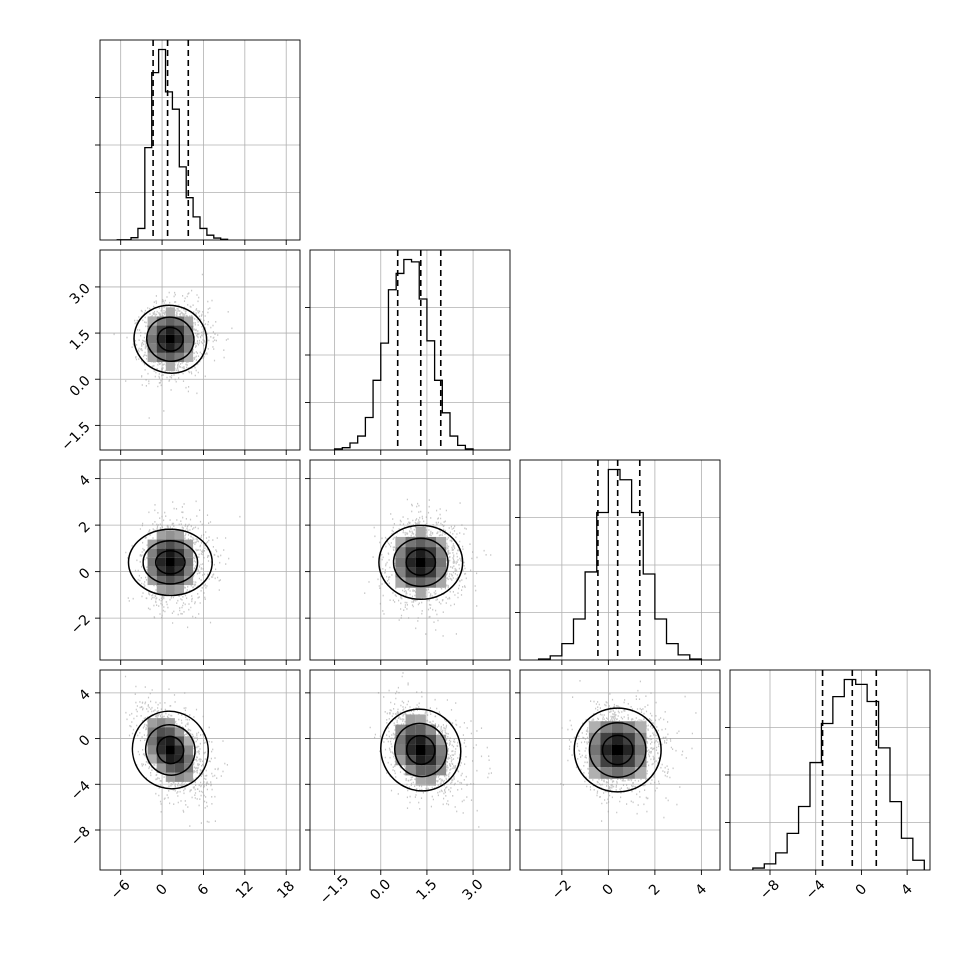 This screenshot has width=970, height=970. I want to click on ytick-label-2-2: 2, so click(85, 528).